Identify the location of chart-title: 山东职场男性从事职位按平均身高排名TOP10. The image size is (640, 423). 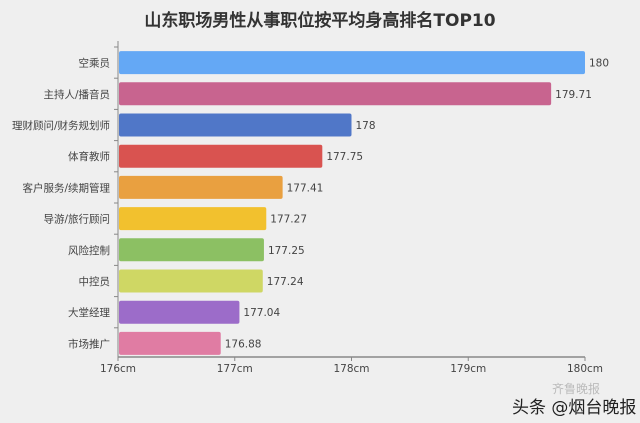
(320, 21).